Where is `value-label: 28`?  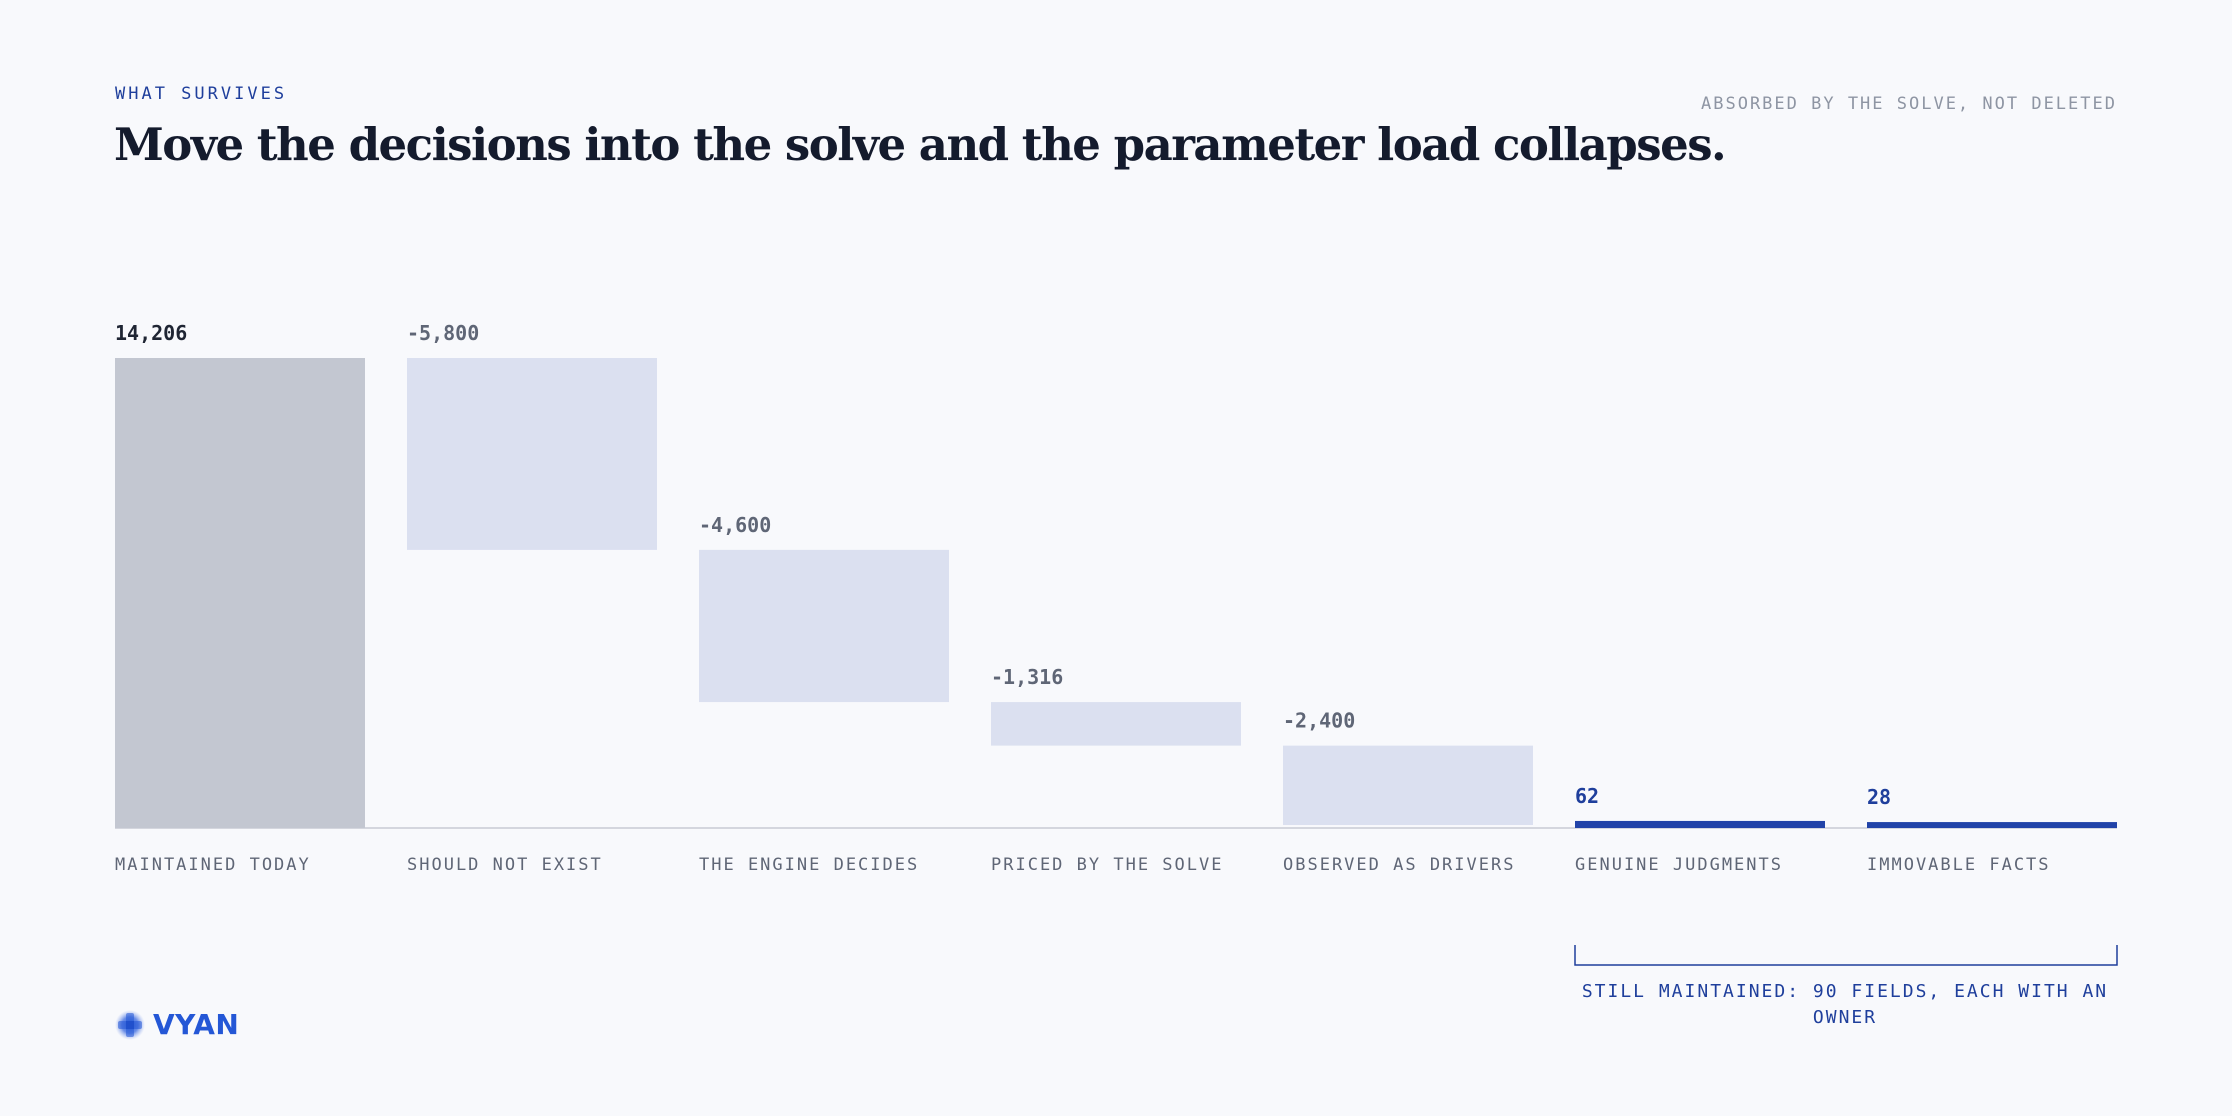
value-label: 28 is located at coordinates (1879, 797).